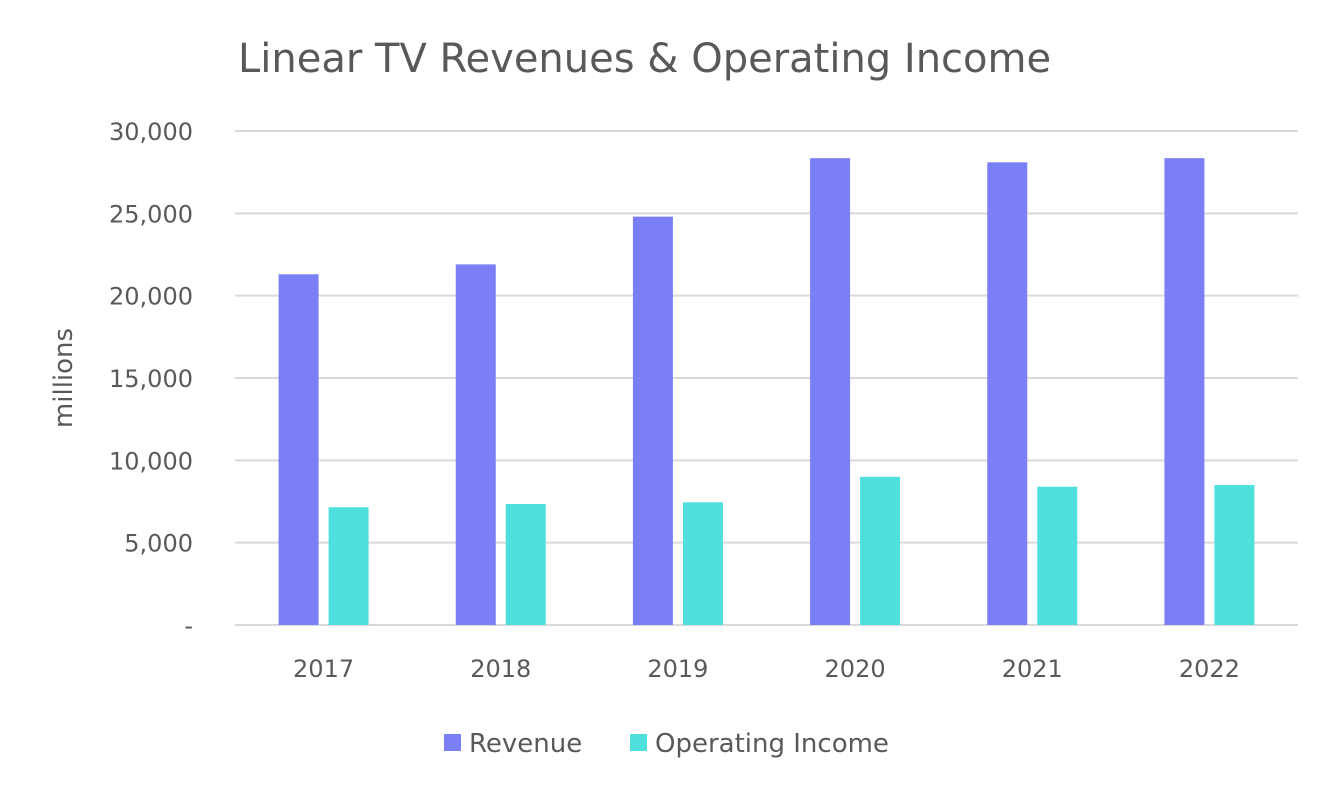 The height and width of the screenshot is (792, 1334). What do you see at coordinates (1007, 393) in the screenshot?
I see `bar-revenue-2021` at bounding box center [1007, 393].